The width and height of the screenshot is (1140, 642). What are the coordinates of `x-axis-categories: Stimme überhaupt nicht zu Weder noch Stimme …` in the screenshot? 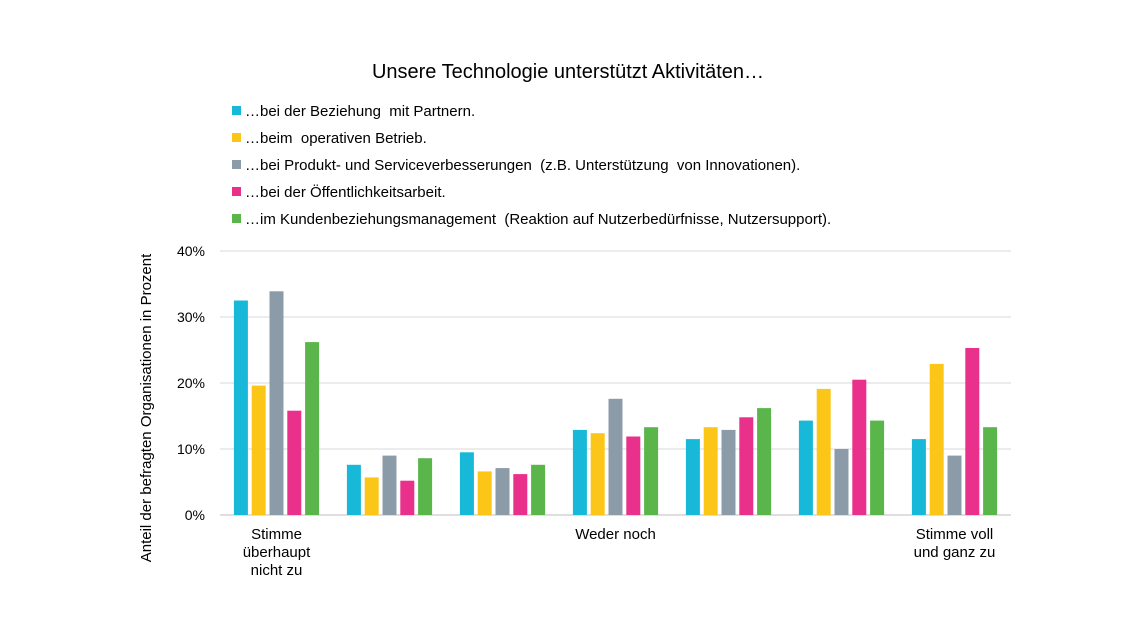 It's located at (619, 552).